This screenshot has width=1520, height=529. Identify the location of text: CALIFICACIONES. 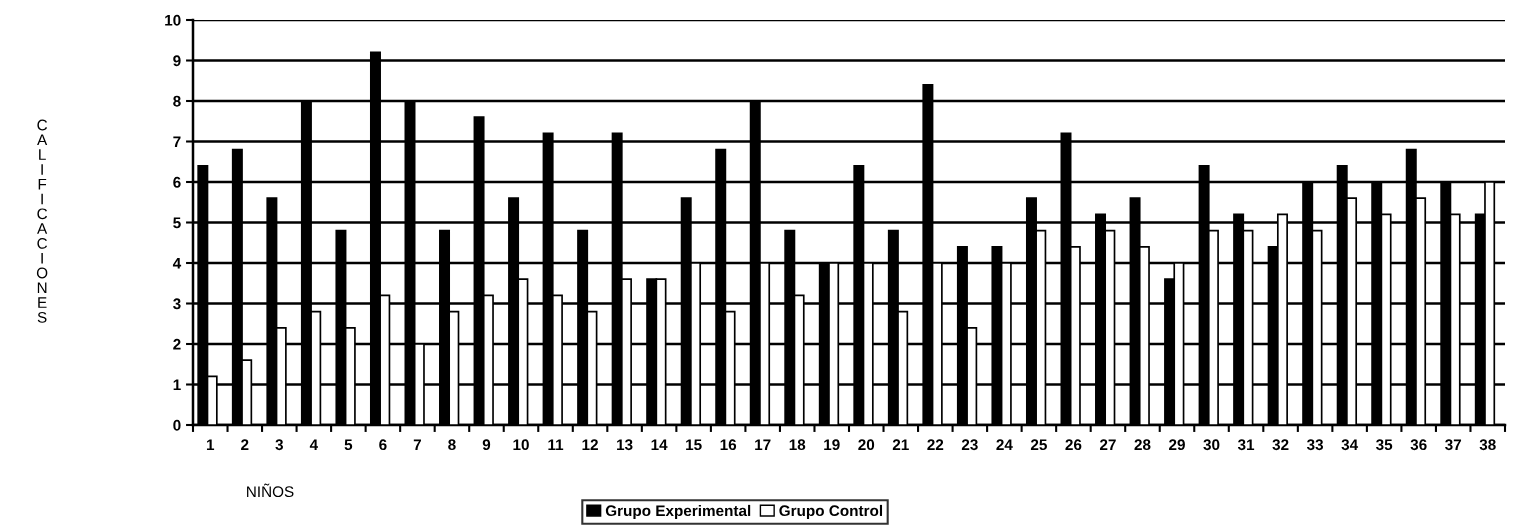
(42, 221).